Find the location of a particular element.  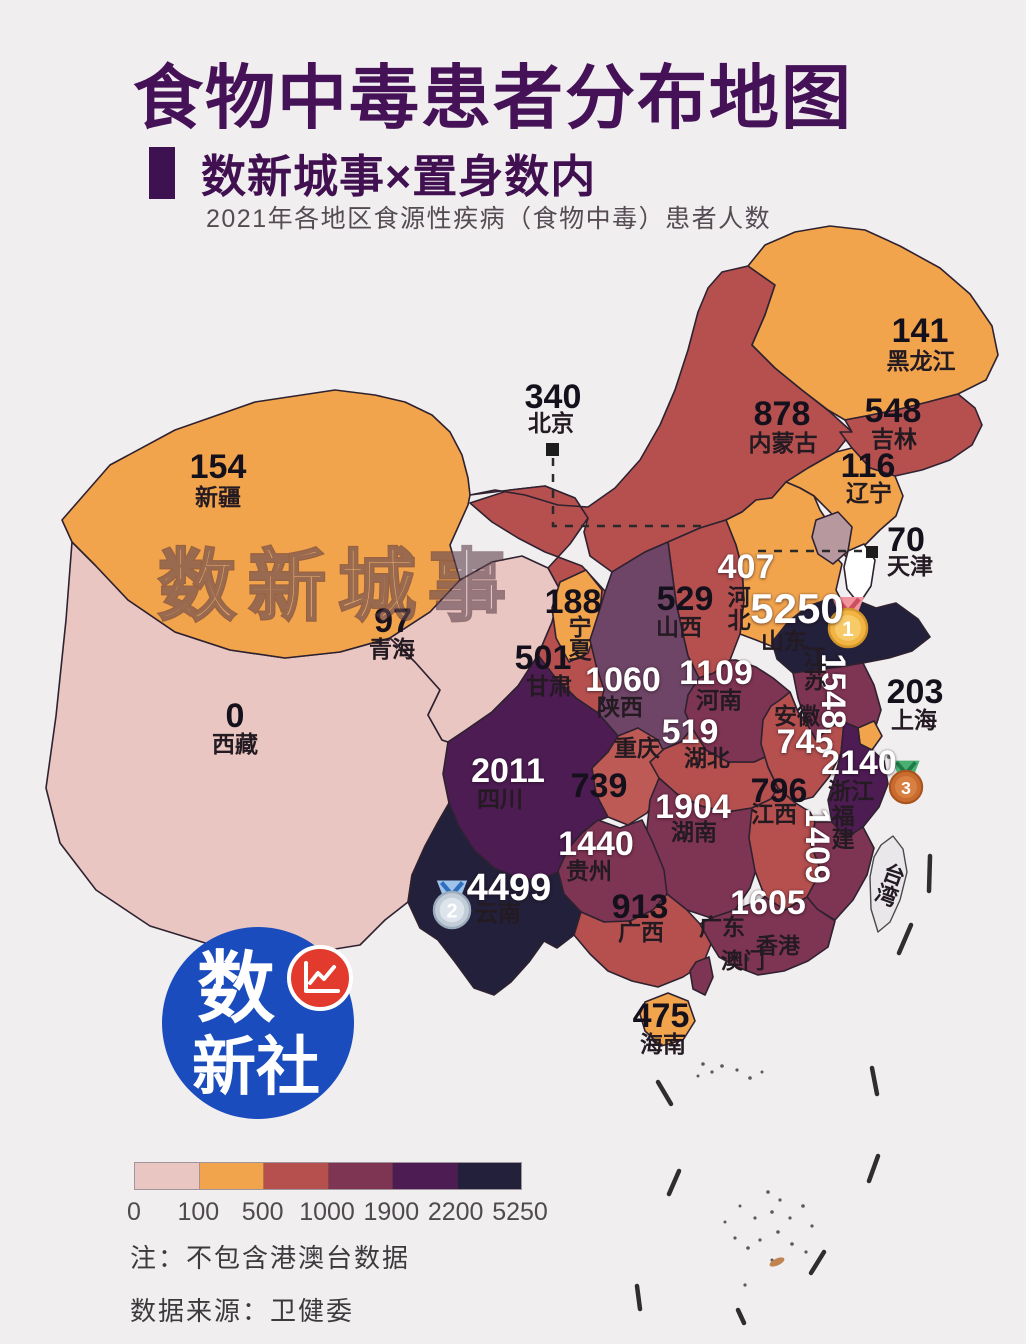

province-anhui is located at coordinates (802, 747).